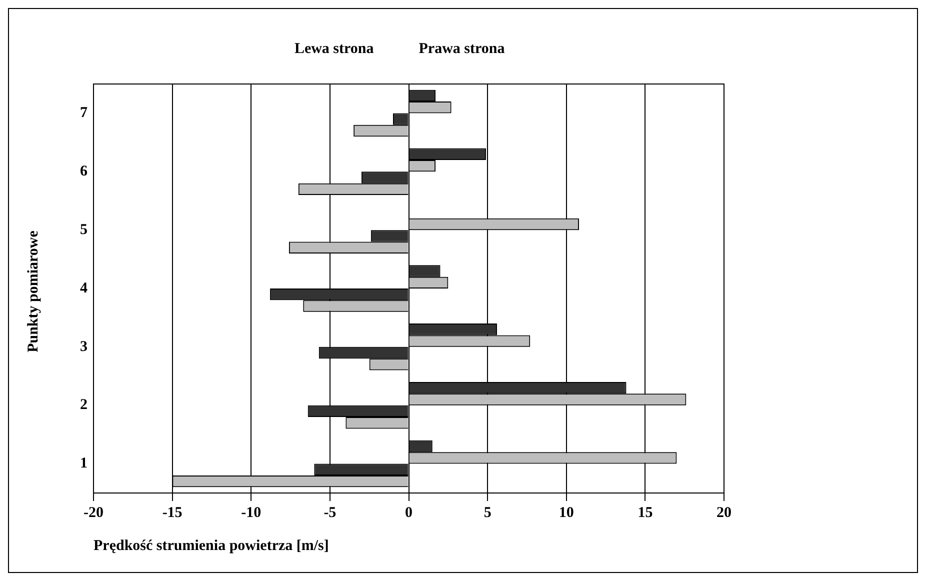  I want to click on x-tick-label: 20, so click(724, 512).